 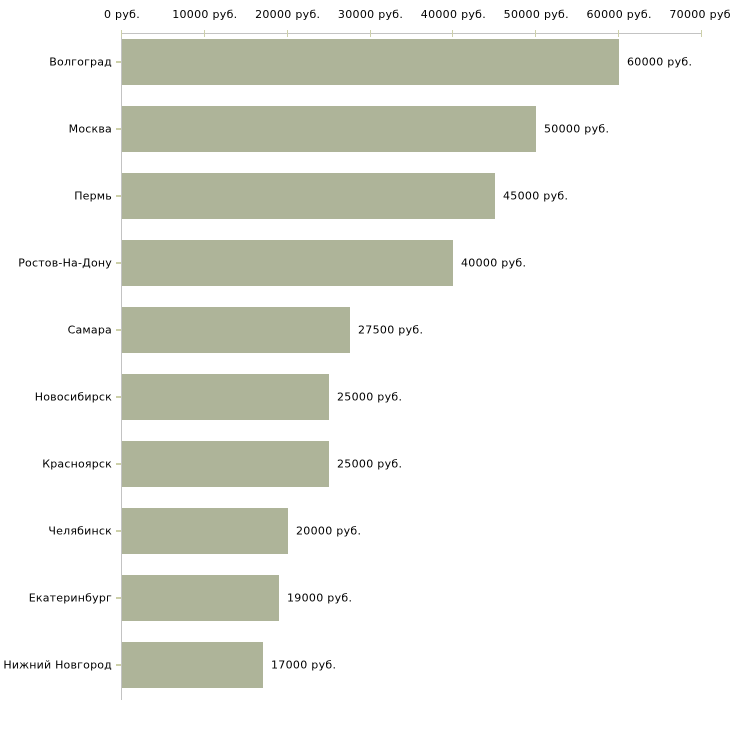 What do you see at coordinates (77, 463) in the screenshot?
I see `category-label: Красноярск` at bounding box center [77, 463].